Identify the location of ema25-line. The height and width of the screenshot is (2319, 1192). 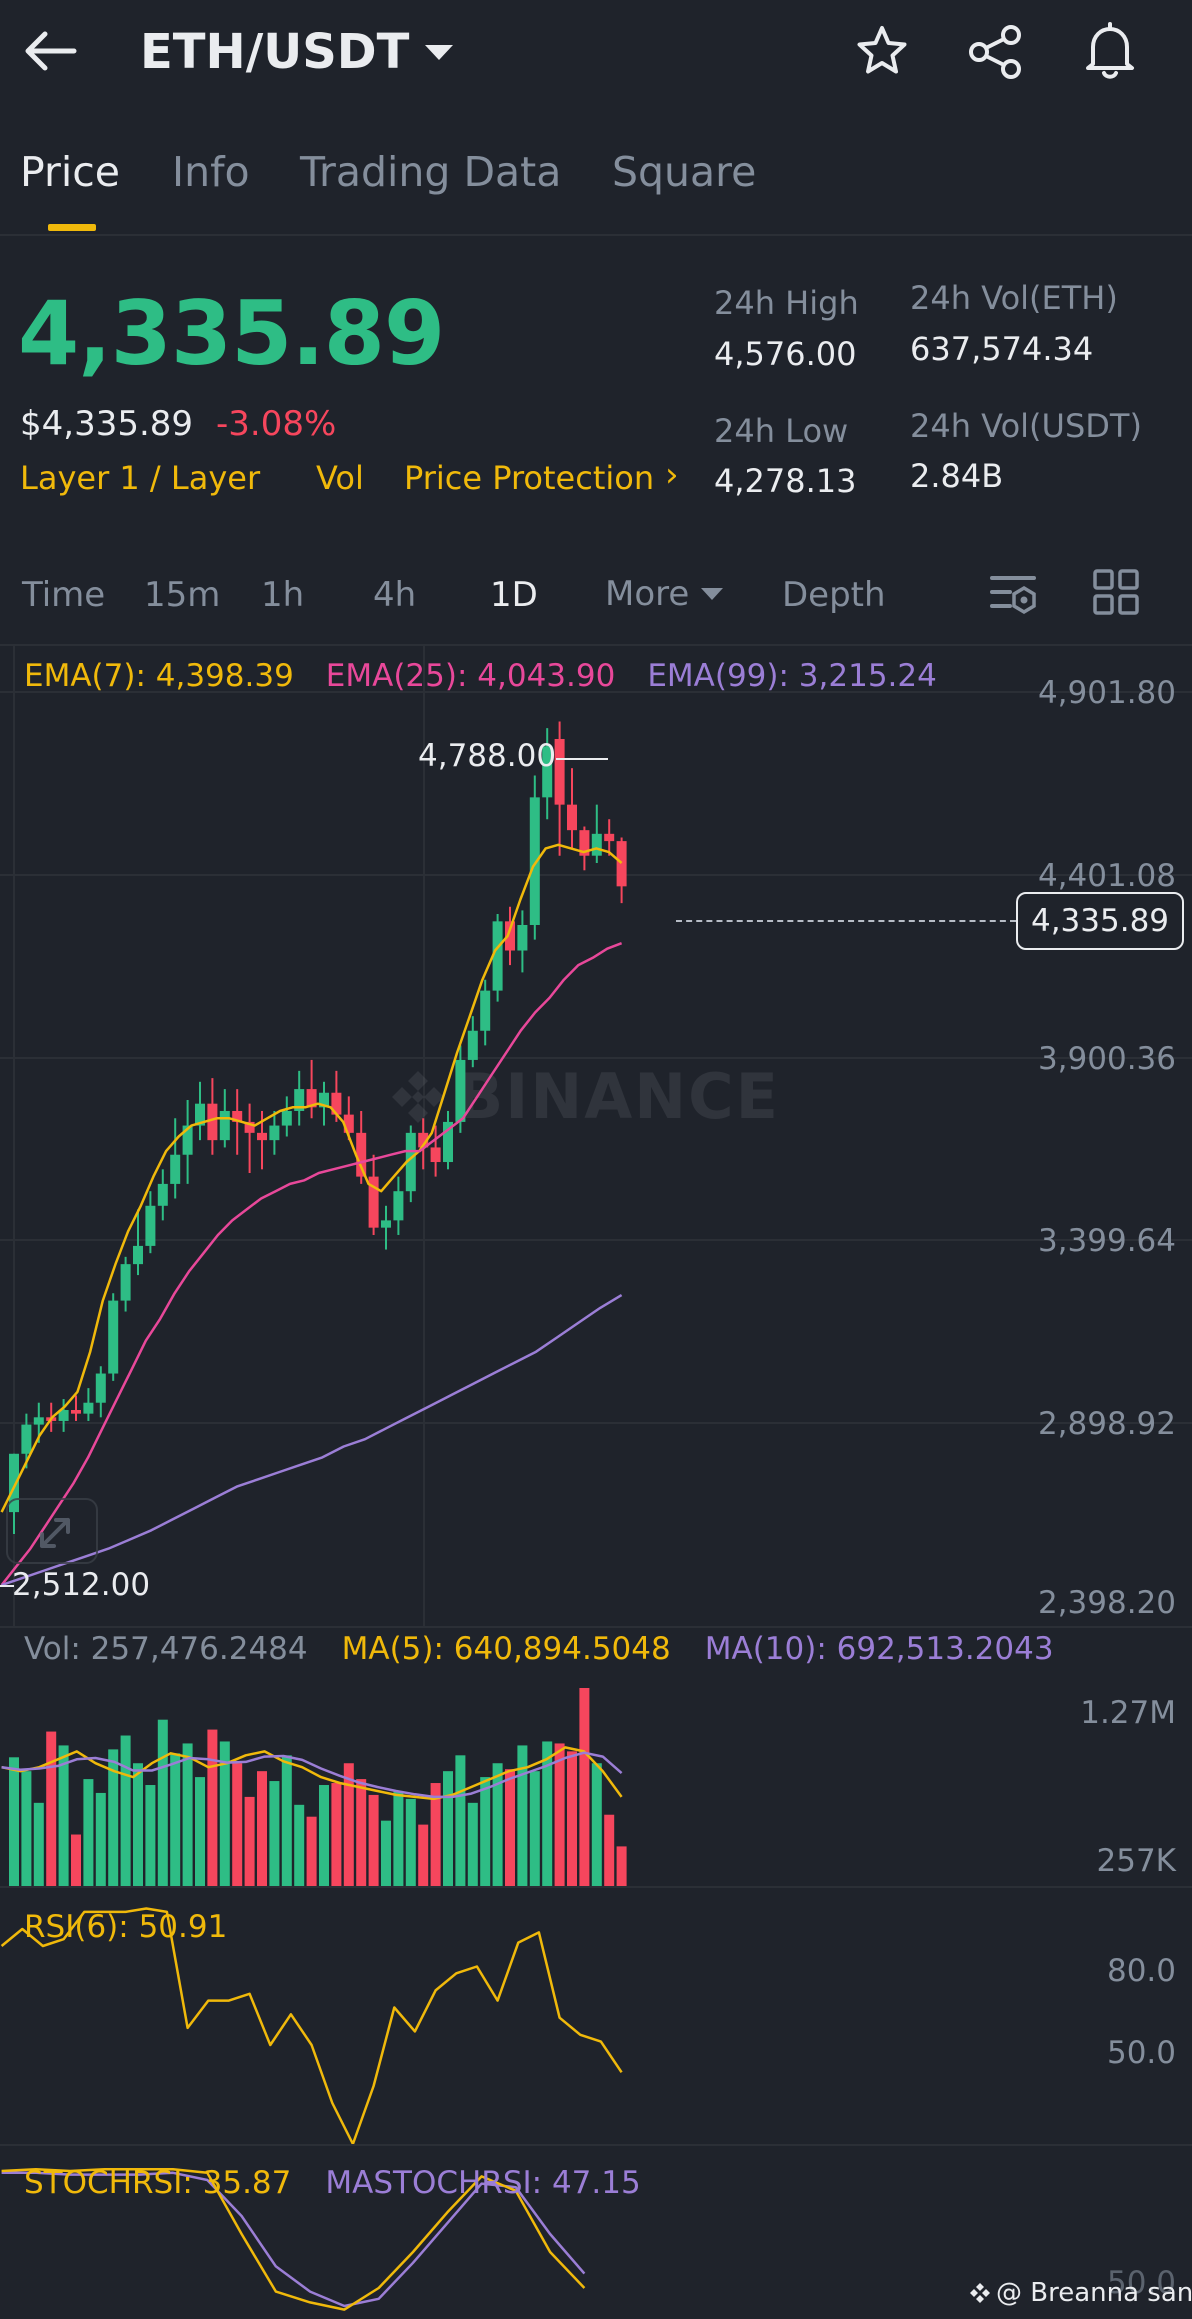
(311, 1264).